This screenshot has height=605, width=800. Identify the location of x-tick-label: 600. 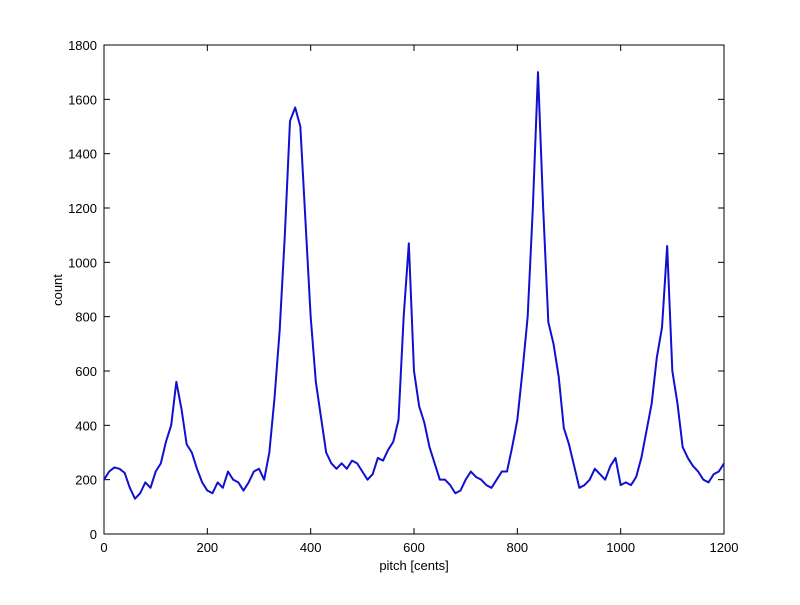
(414, 547).